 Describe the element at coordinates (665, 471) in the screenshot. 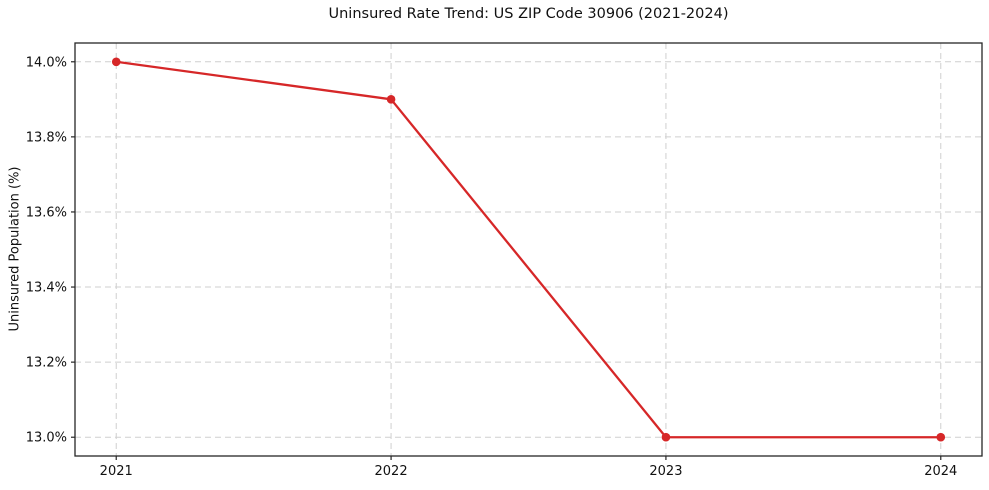

I see `x-tick-label: 2023` at that location.